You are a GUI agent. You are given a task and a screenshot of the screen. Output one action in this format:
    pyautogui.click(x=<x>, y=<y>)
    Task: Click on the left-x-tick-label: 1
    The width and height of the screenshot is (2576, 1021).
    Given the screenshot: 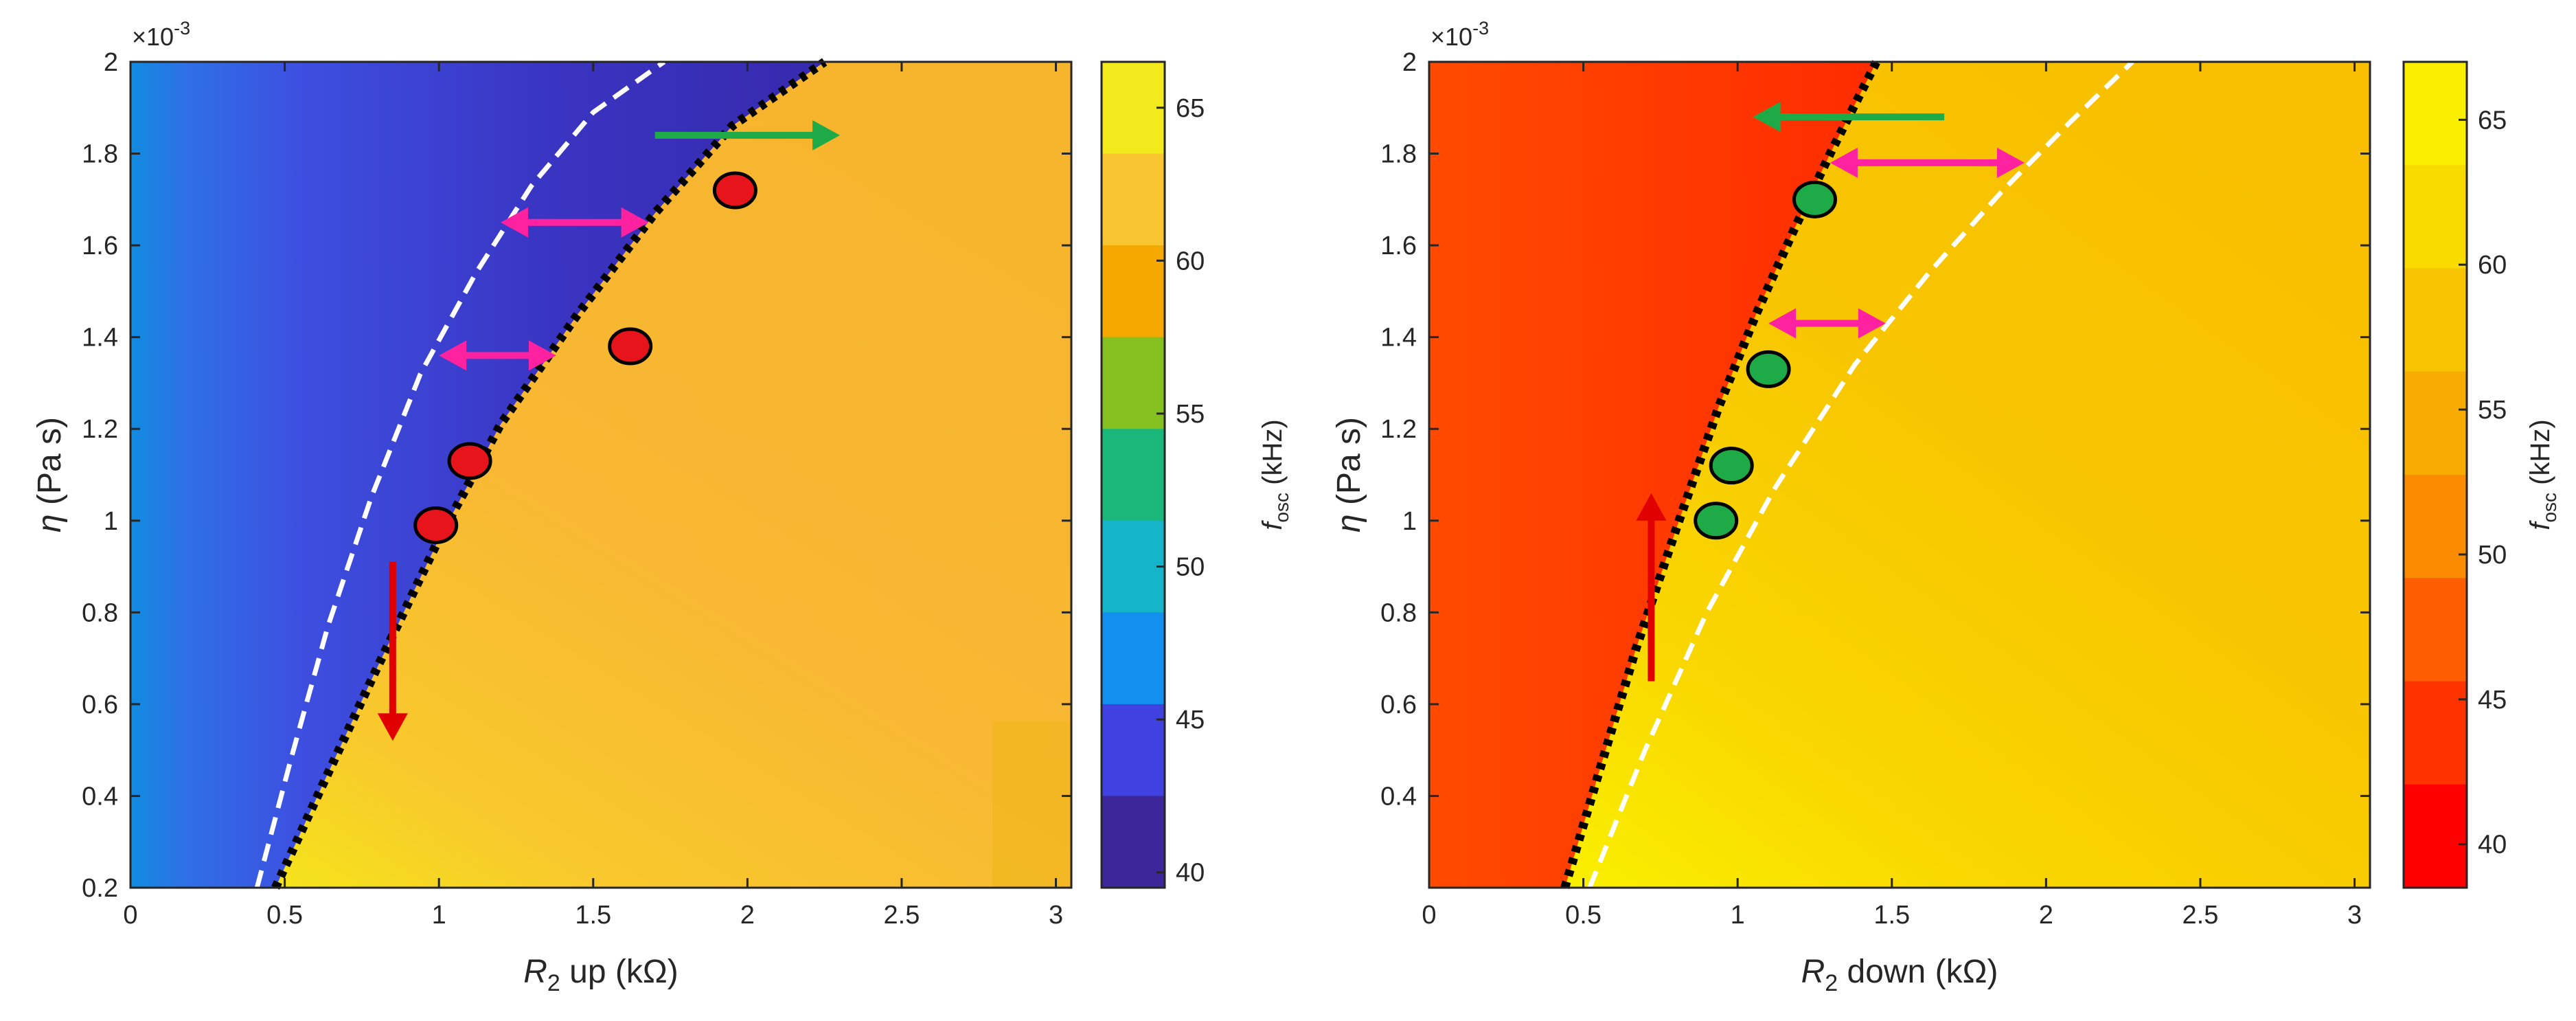 What is the action you would take?
    pyautogui.click(x=439, y=916)
    